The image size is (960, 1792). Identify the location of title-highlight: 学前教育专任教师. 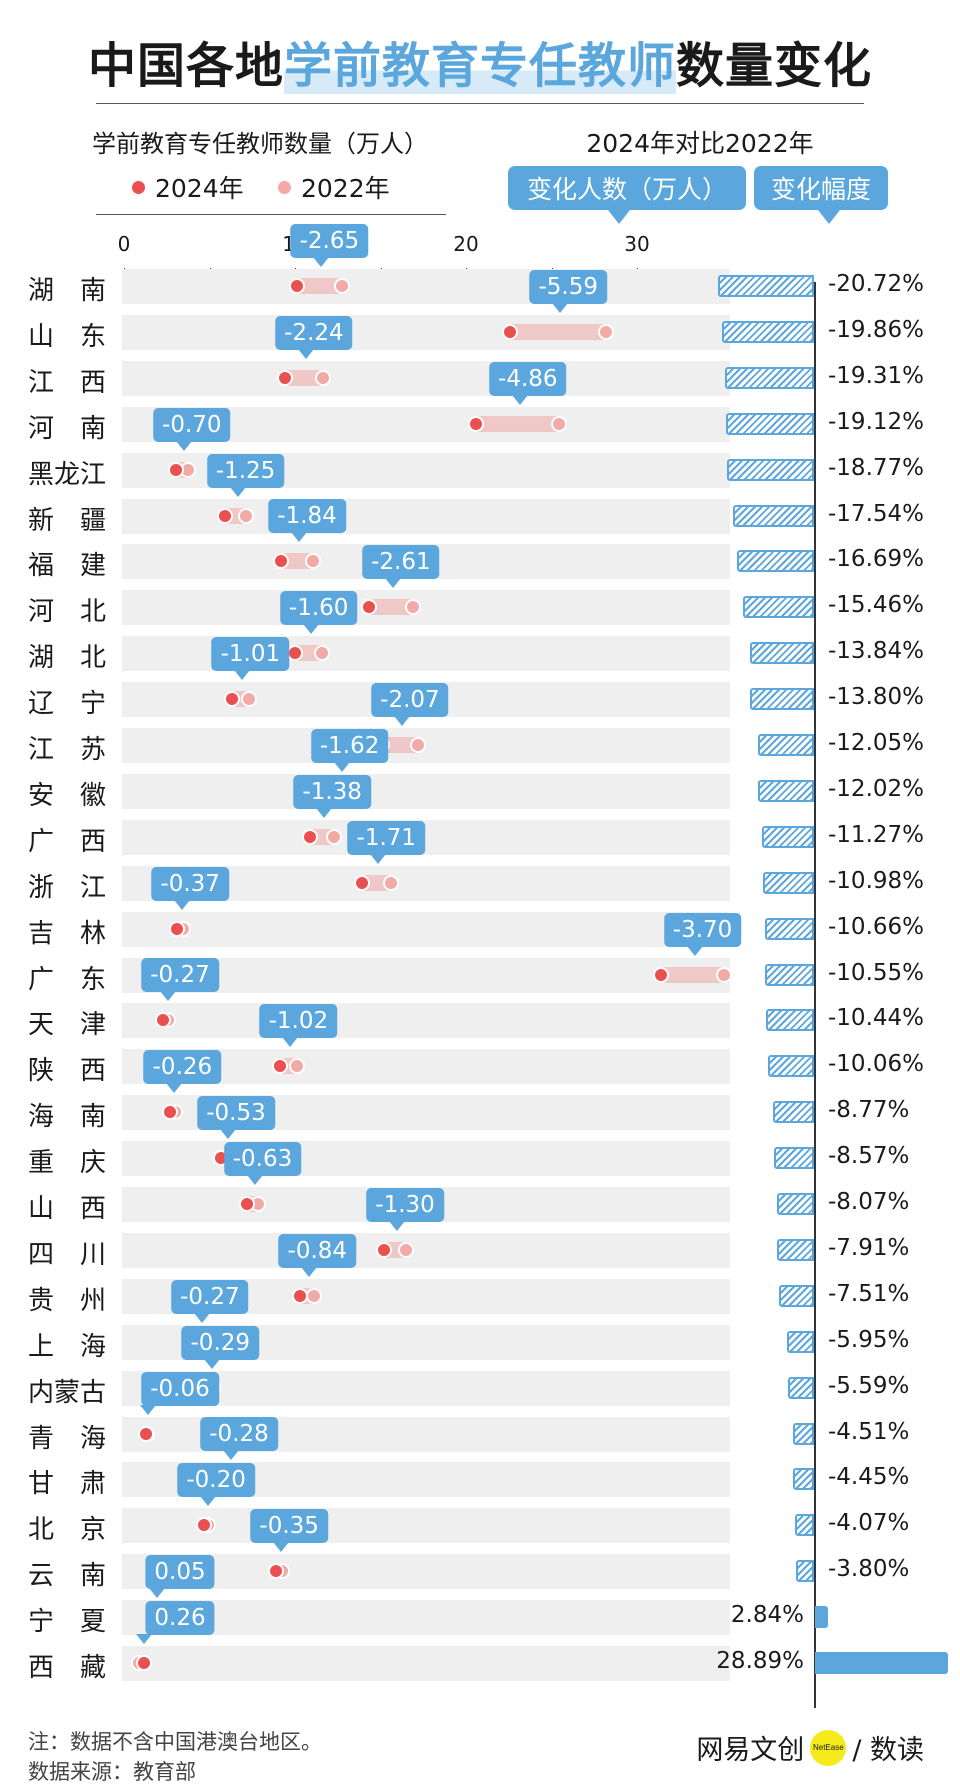
(479, 66).